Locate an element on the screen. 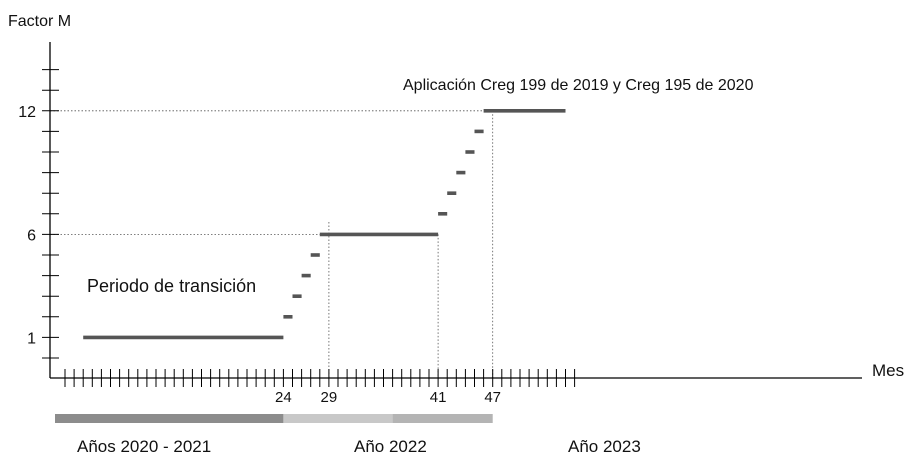 The height and width of the screenshot is (469, 921). x-tick-label: 29 is located at coordinates (329, 397).